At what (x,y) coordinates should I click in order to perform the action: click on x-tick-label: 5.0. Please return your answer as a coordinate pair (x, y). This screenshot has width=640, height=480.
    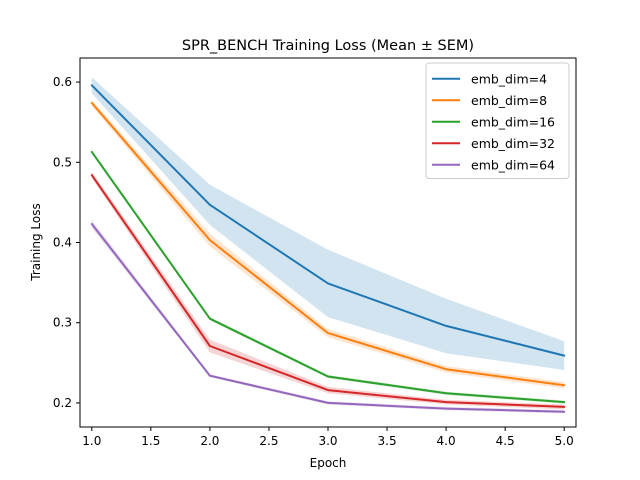
    Looking at the image, I should click on (564, 441).